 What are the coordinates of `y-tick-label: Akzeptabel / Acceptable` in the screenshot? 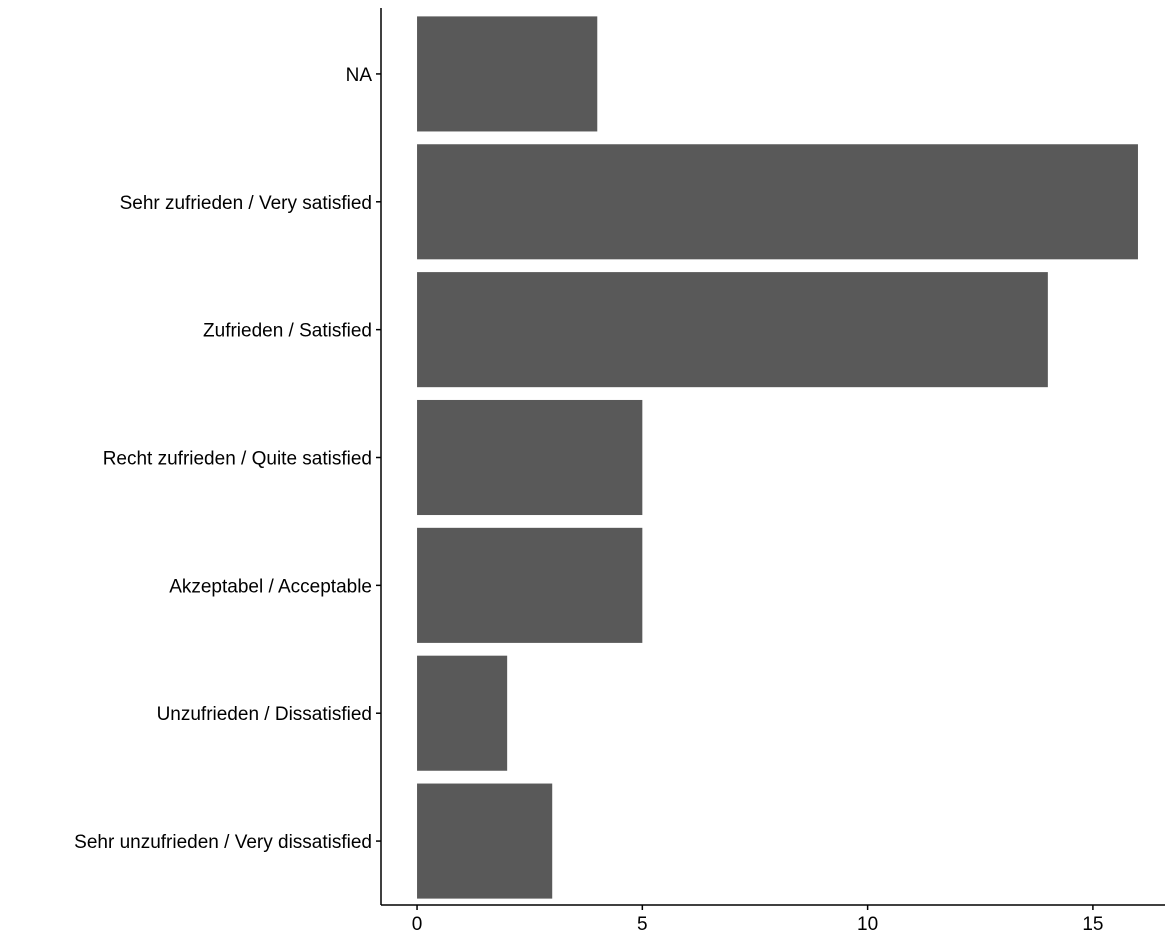 It's located at (270, 586).